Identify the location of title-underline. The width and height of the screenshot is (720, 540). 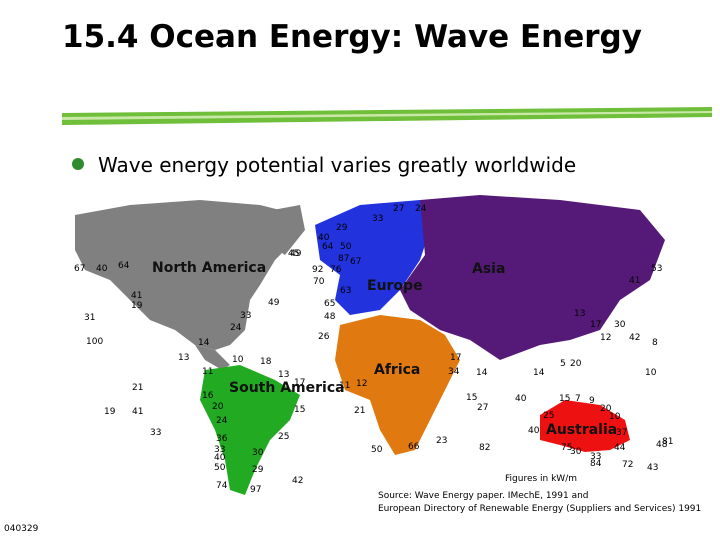
(387, 116).